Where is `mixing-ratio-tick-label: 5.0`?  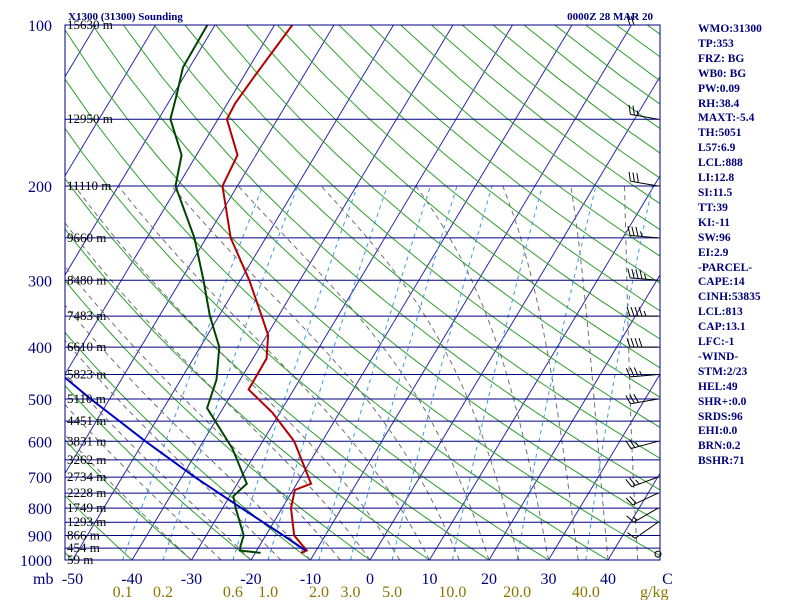 mixing-ratio-tick-label: 5.0 is located at coordinates (392, 592).